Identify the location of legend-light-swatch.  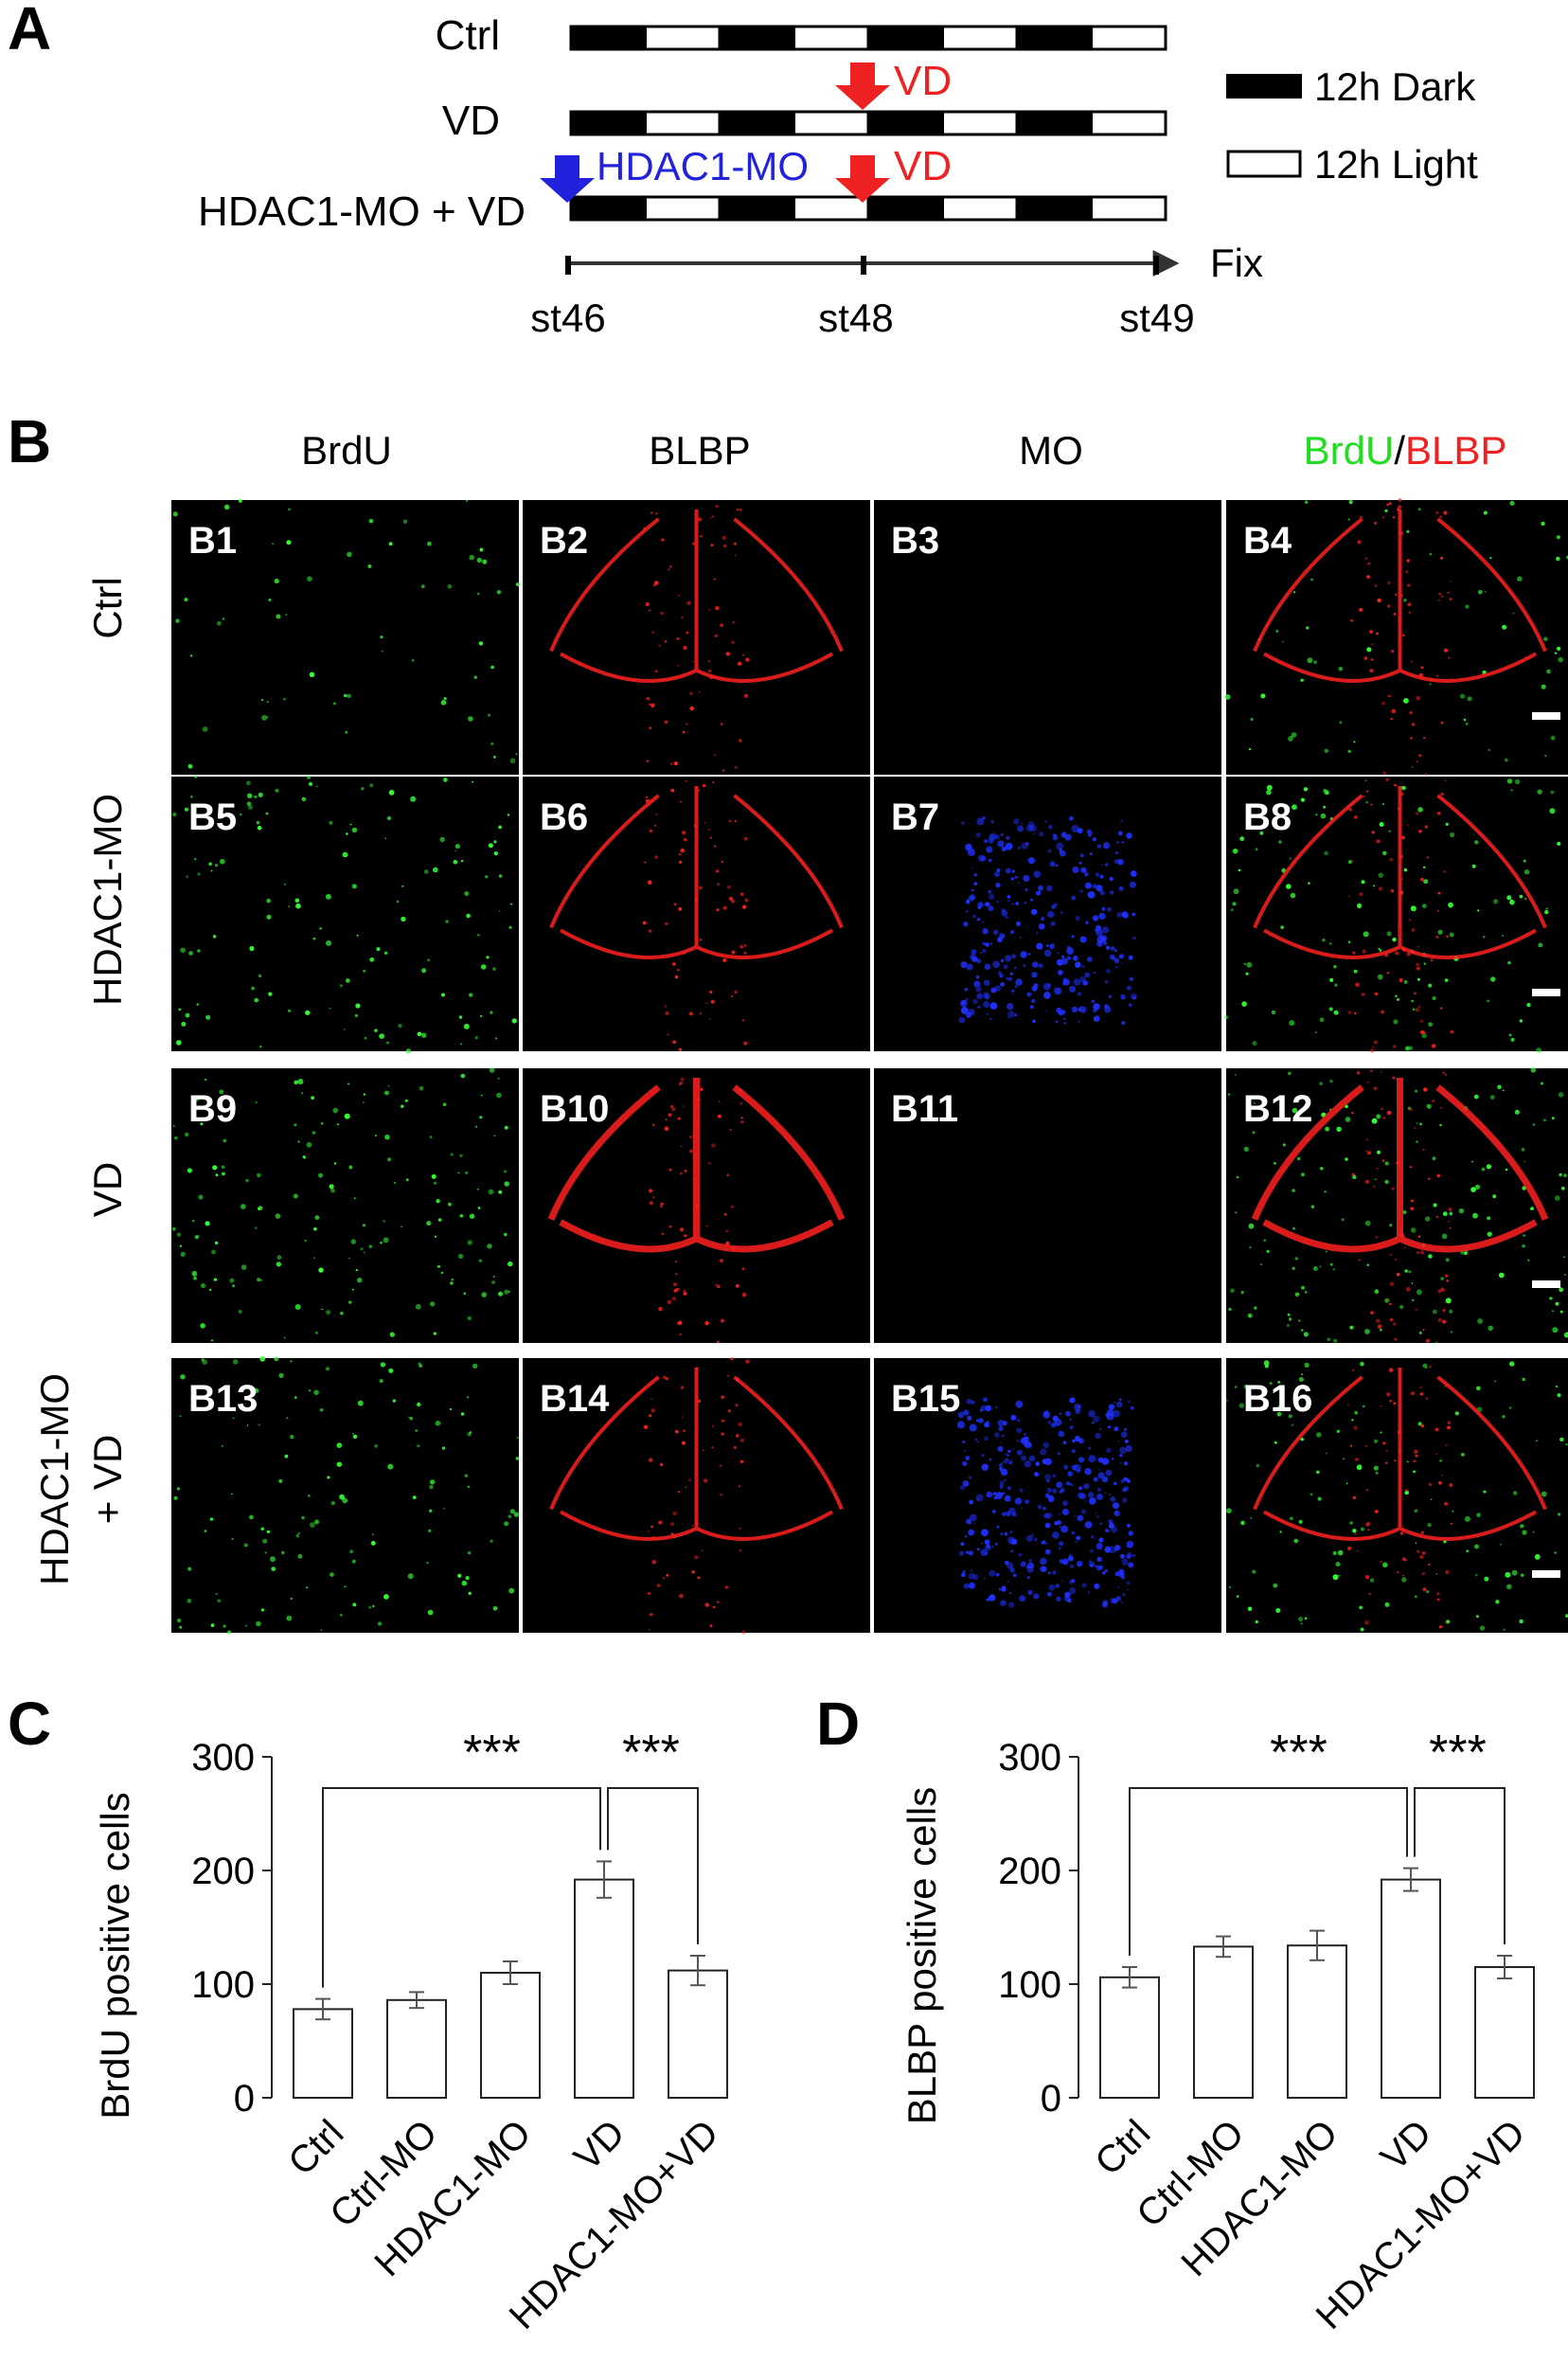
(1264, 164).